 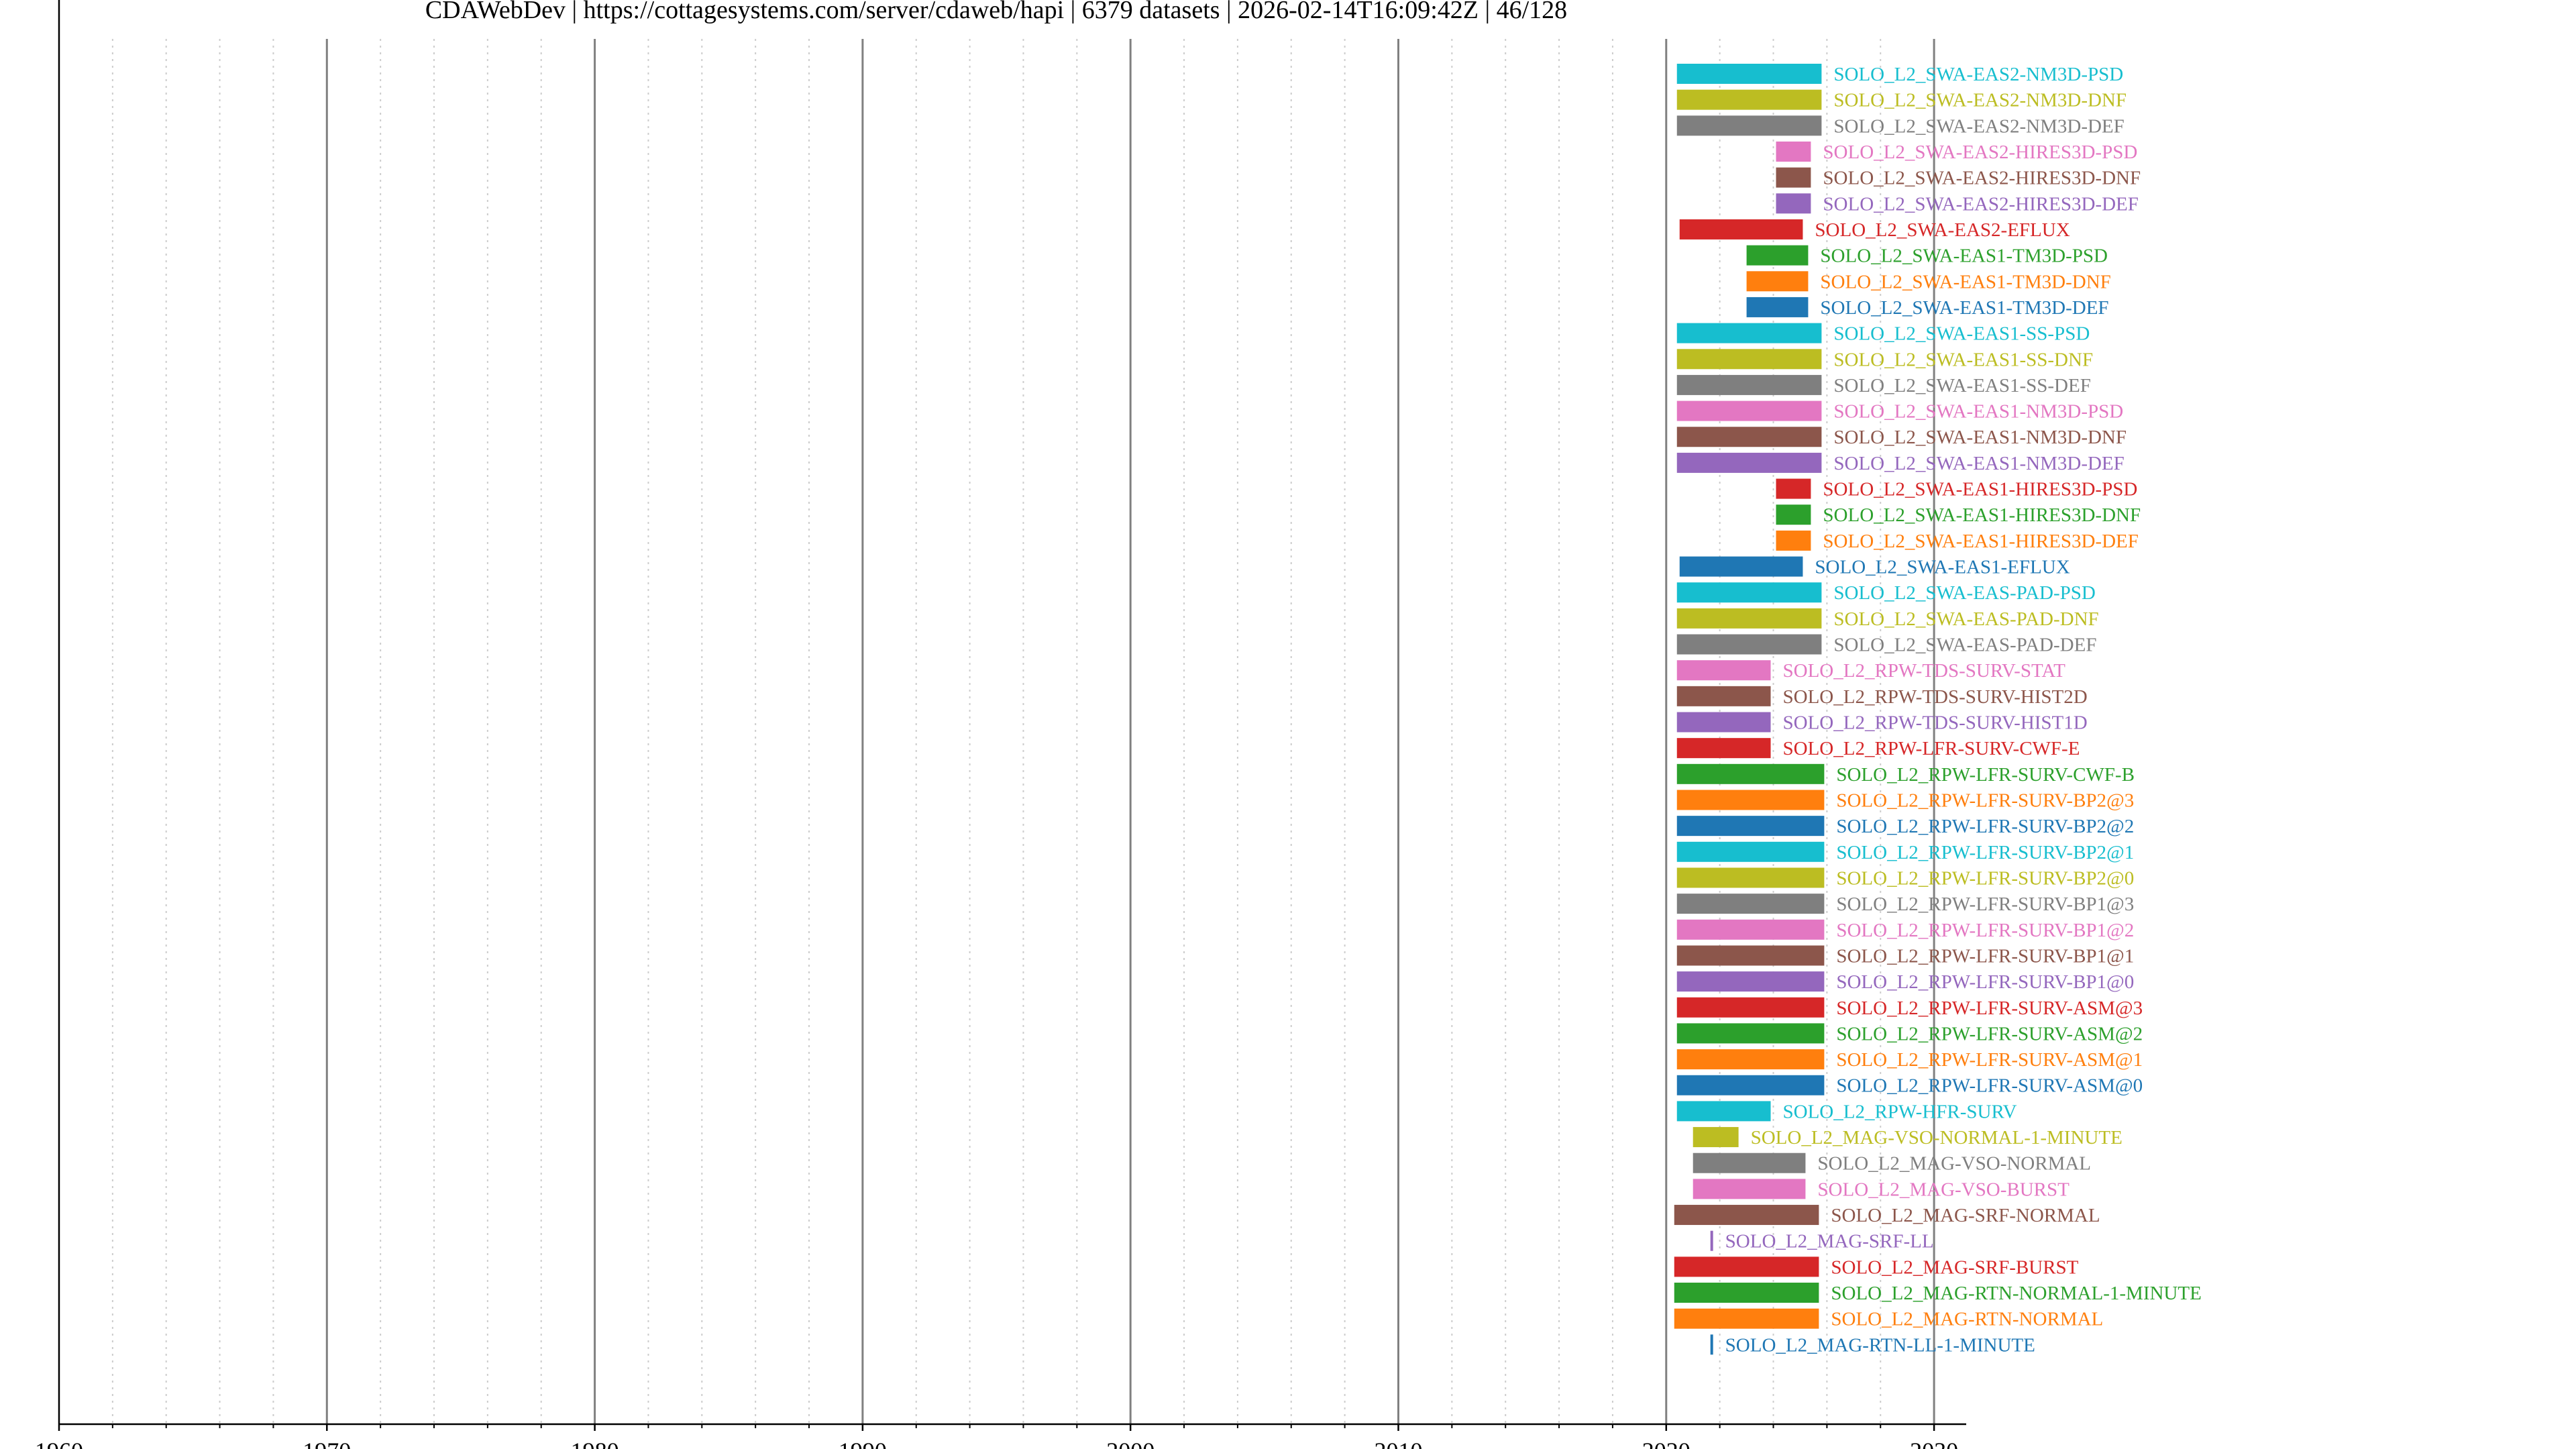 What do you see at coordinates (1978, 74) in the screenshot?
I see `dataset-label: SOLO_L2_SWA-EAS2-NM3D-PSD` at bounding box center [1978, 74].